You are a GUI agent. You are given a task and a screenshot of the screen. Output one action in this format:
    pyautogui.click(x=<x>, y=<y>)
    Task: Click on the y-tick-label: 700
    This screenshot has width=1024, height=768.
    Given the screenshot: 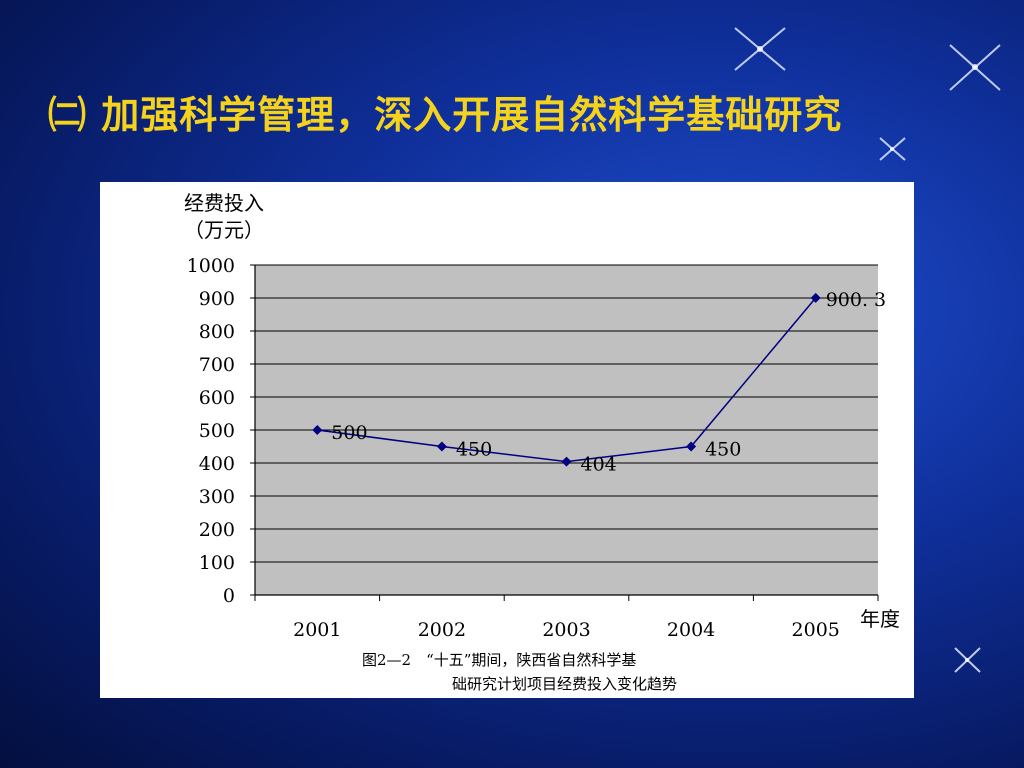 What is the action you would take?
    pyautogui.click(x=217, y=365)
    